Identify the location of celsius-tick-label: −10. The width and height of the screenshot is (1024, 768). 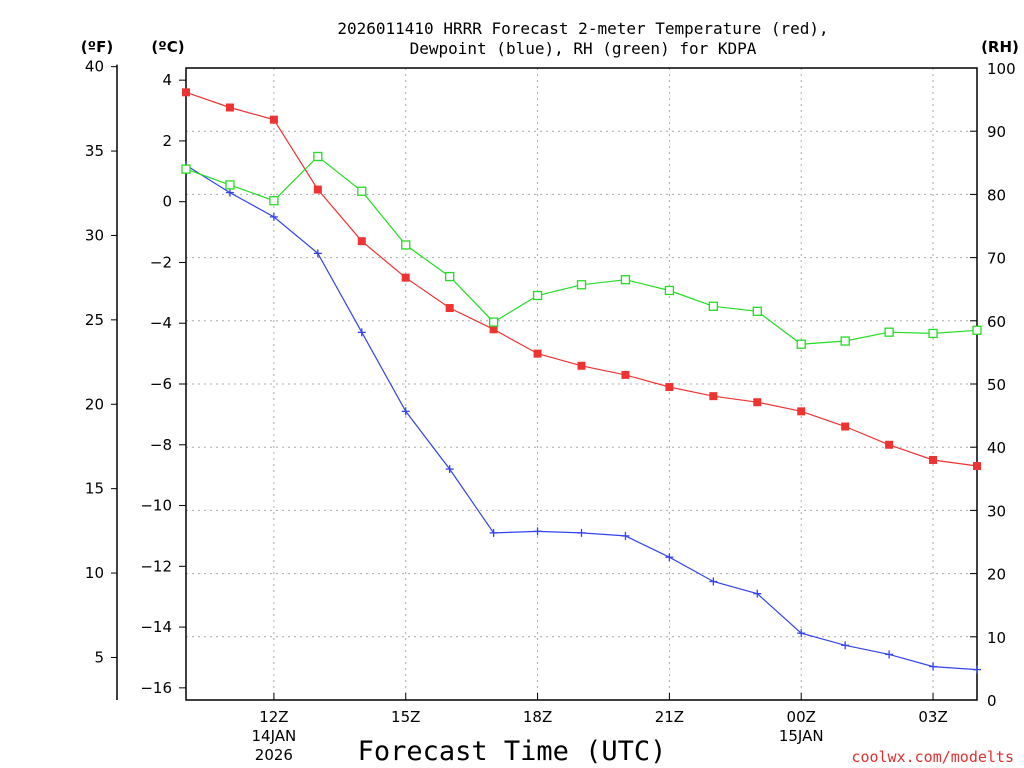
(156, 506).